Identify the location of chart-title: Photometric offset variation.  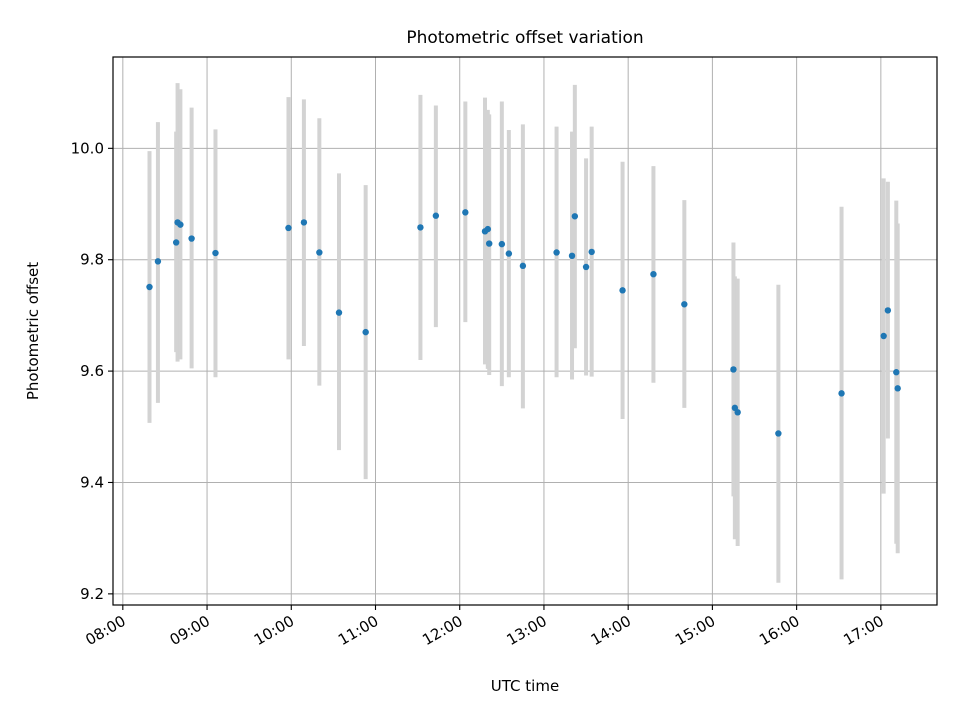
(524, 38).